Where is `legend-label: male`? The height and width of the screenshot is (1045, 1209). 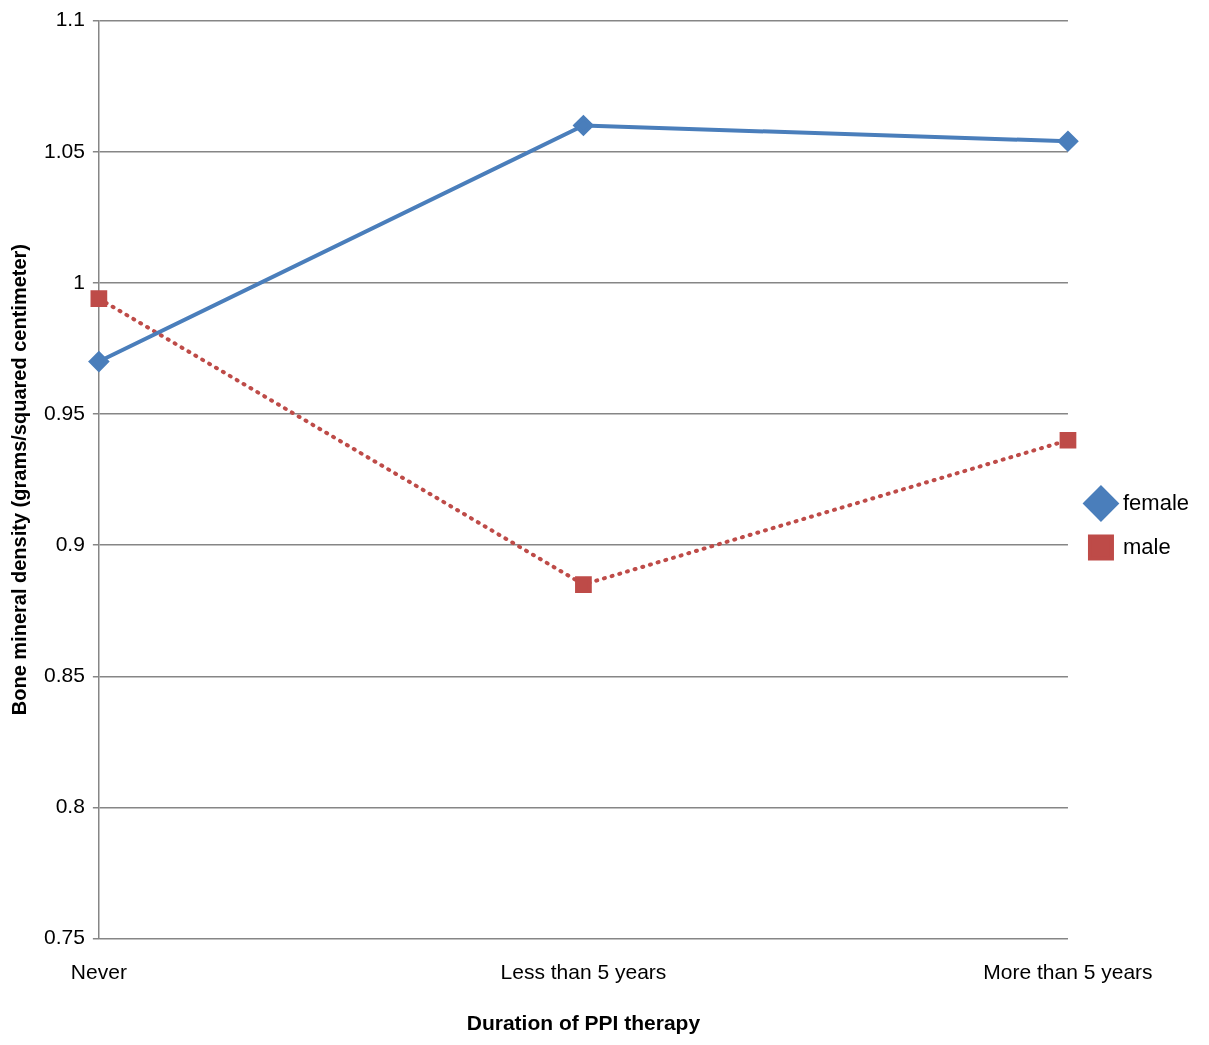 legend-label: male is located at coordinates (1146, 546).